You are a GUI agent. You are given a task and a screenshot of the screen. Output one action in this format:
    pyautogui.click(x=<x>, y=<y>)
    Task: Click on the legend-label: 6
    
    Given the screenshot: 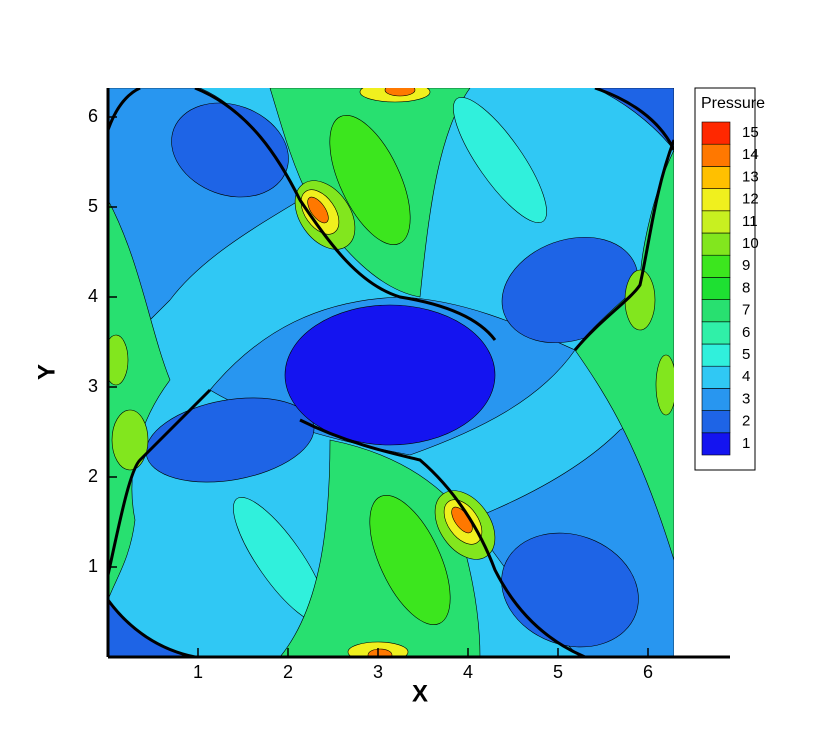 What is the action you would take?
    pyautogui.click(x=746, y=332)
    